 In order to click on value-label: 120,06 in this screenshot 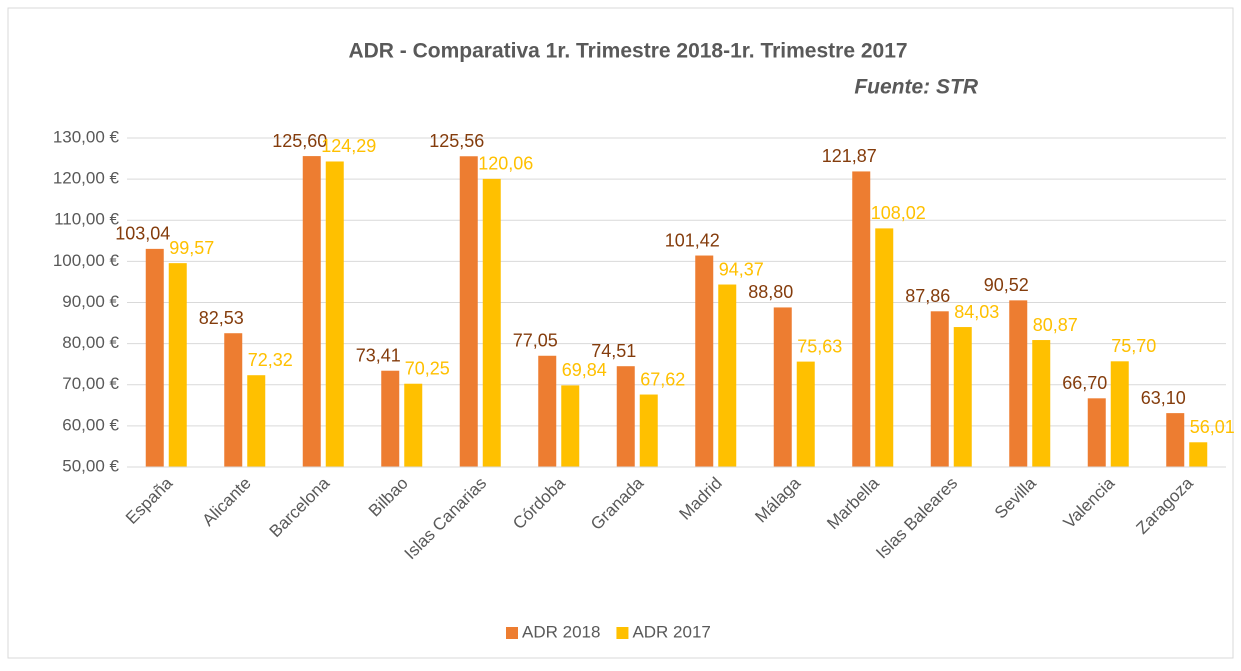, I will do `click(505, 164)`.